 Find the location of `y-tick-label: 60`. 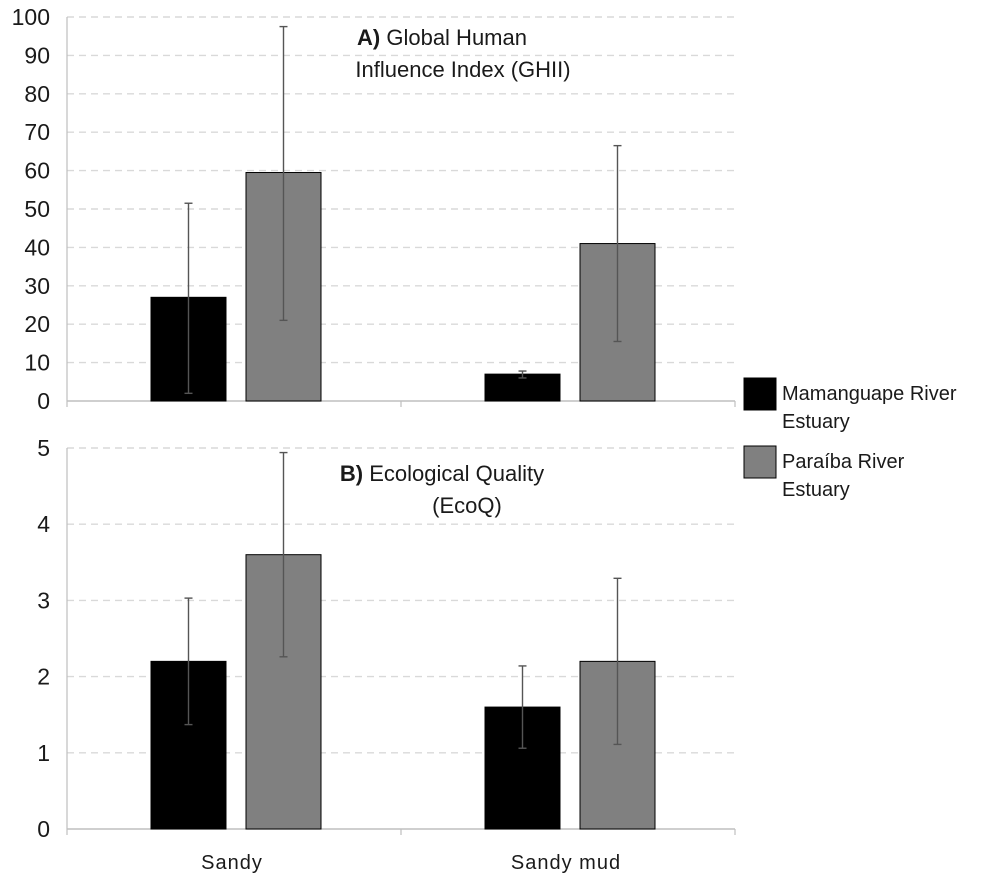

y-tick-label: 60 is located at coordinates (37, 171).